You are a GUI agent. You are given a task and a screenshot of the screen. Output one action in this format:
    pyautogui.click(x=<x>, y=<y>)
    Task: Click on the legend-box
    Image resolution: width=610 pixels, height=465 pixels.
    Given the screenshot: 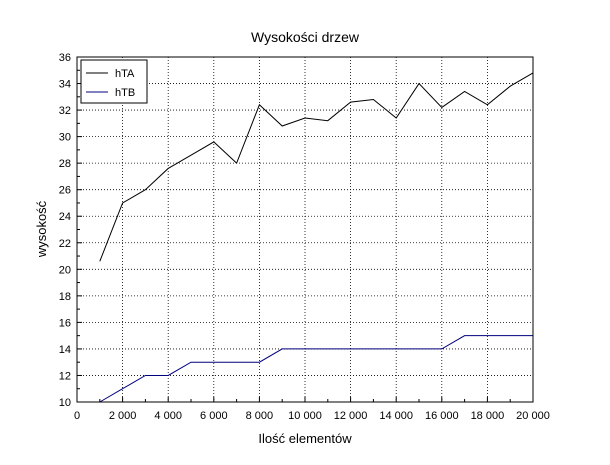 What is the action you would take?
    pyautogui.click(x=114, y=81)
    